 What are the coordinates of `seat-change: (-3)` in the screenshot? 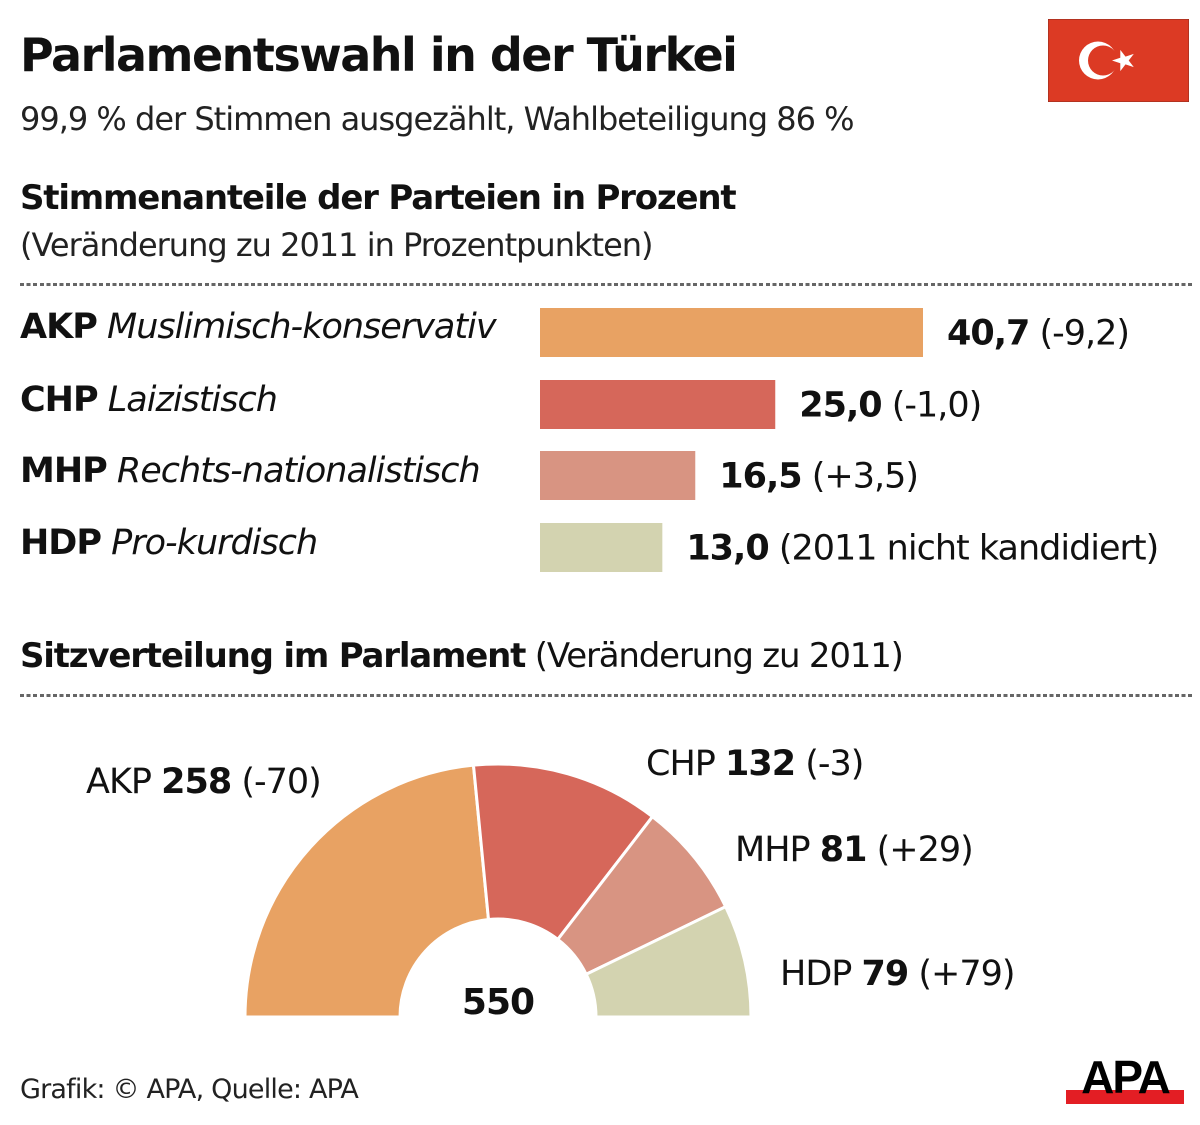 It's located at (829, 764).